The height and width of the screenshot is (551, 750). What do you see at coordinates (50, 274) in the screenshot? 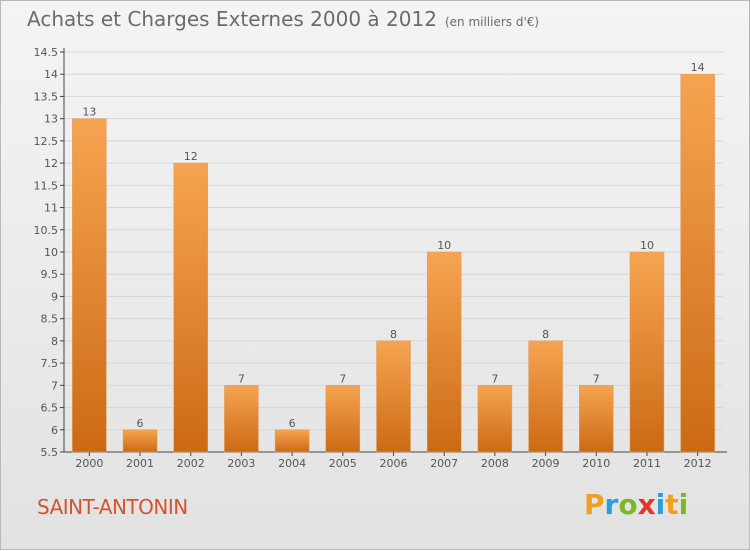
I see `y-tick-label: 9.5` at bounding box center [50, 274].